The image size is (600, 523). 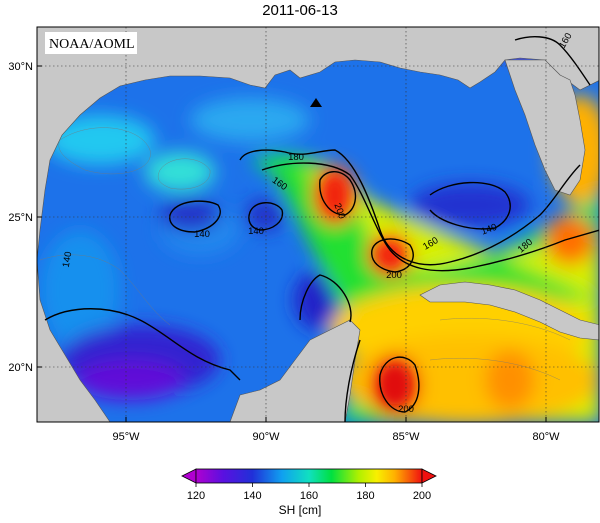 I want to click on contour-200-mid, so click(x=392, y=255).